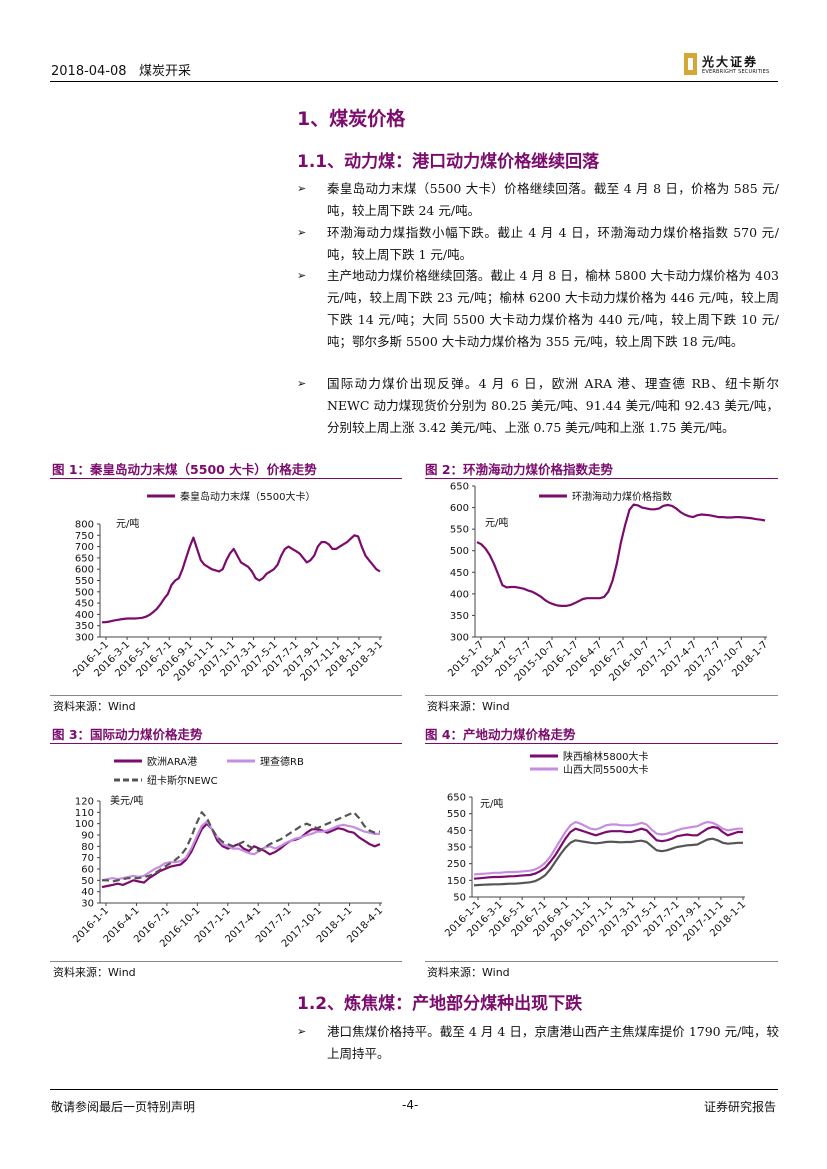 This screenshot has width=827, height=1169. Describe the element at coordinates (601, 695) in the screenshot. I see `figure-2-source-rule` at that location.